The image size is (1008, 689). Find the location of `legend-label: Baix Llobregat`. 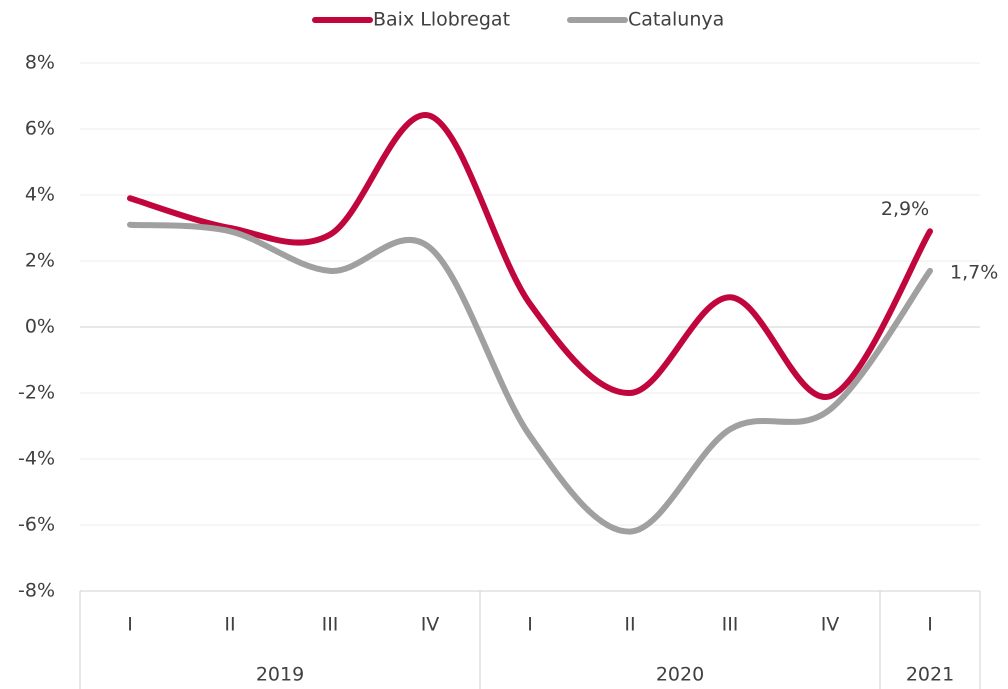

legend-label: Baix Llobregat is located at coordinates (441, 20).